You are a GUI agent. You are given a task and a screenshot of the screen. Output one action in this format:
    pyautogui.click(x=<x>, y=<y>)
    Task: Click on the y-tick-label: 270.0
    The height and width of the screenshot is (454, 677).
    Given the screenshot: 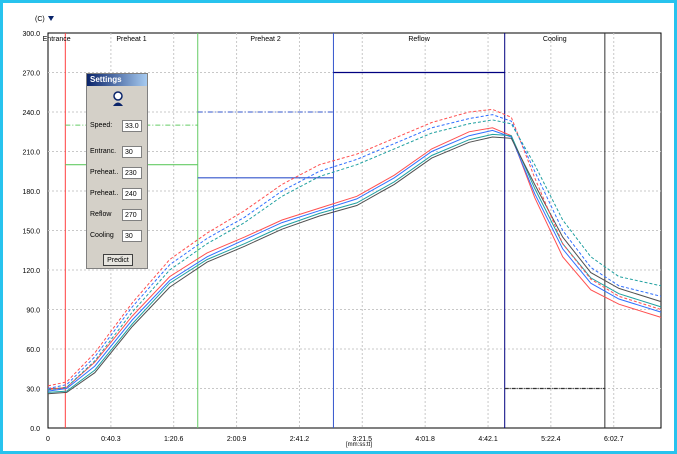 What is the action you would take?
    pyautogui.click(x=31, y=74)
    